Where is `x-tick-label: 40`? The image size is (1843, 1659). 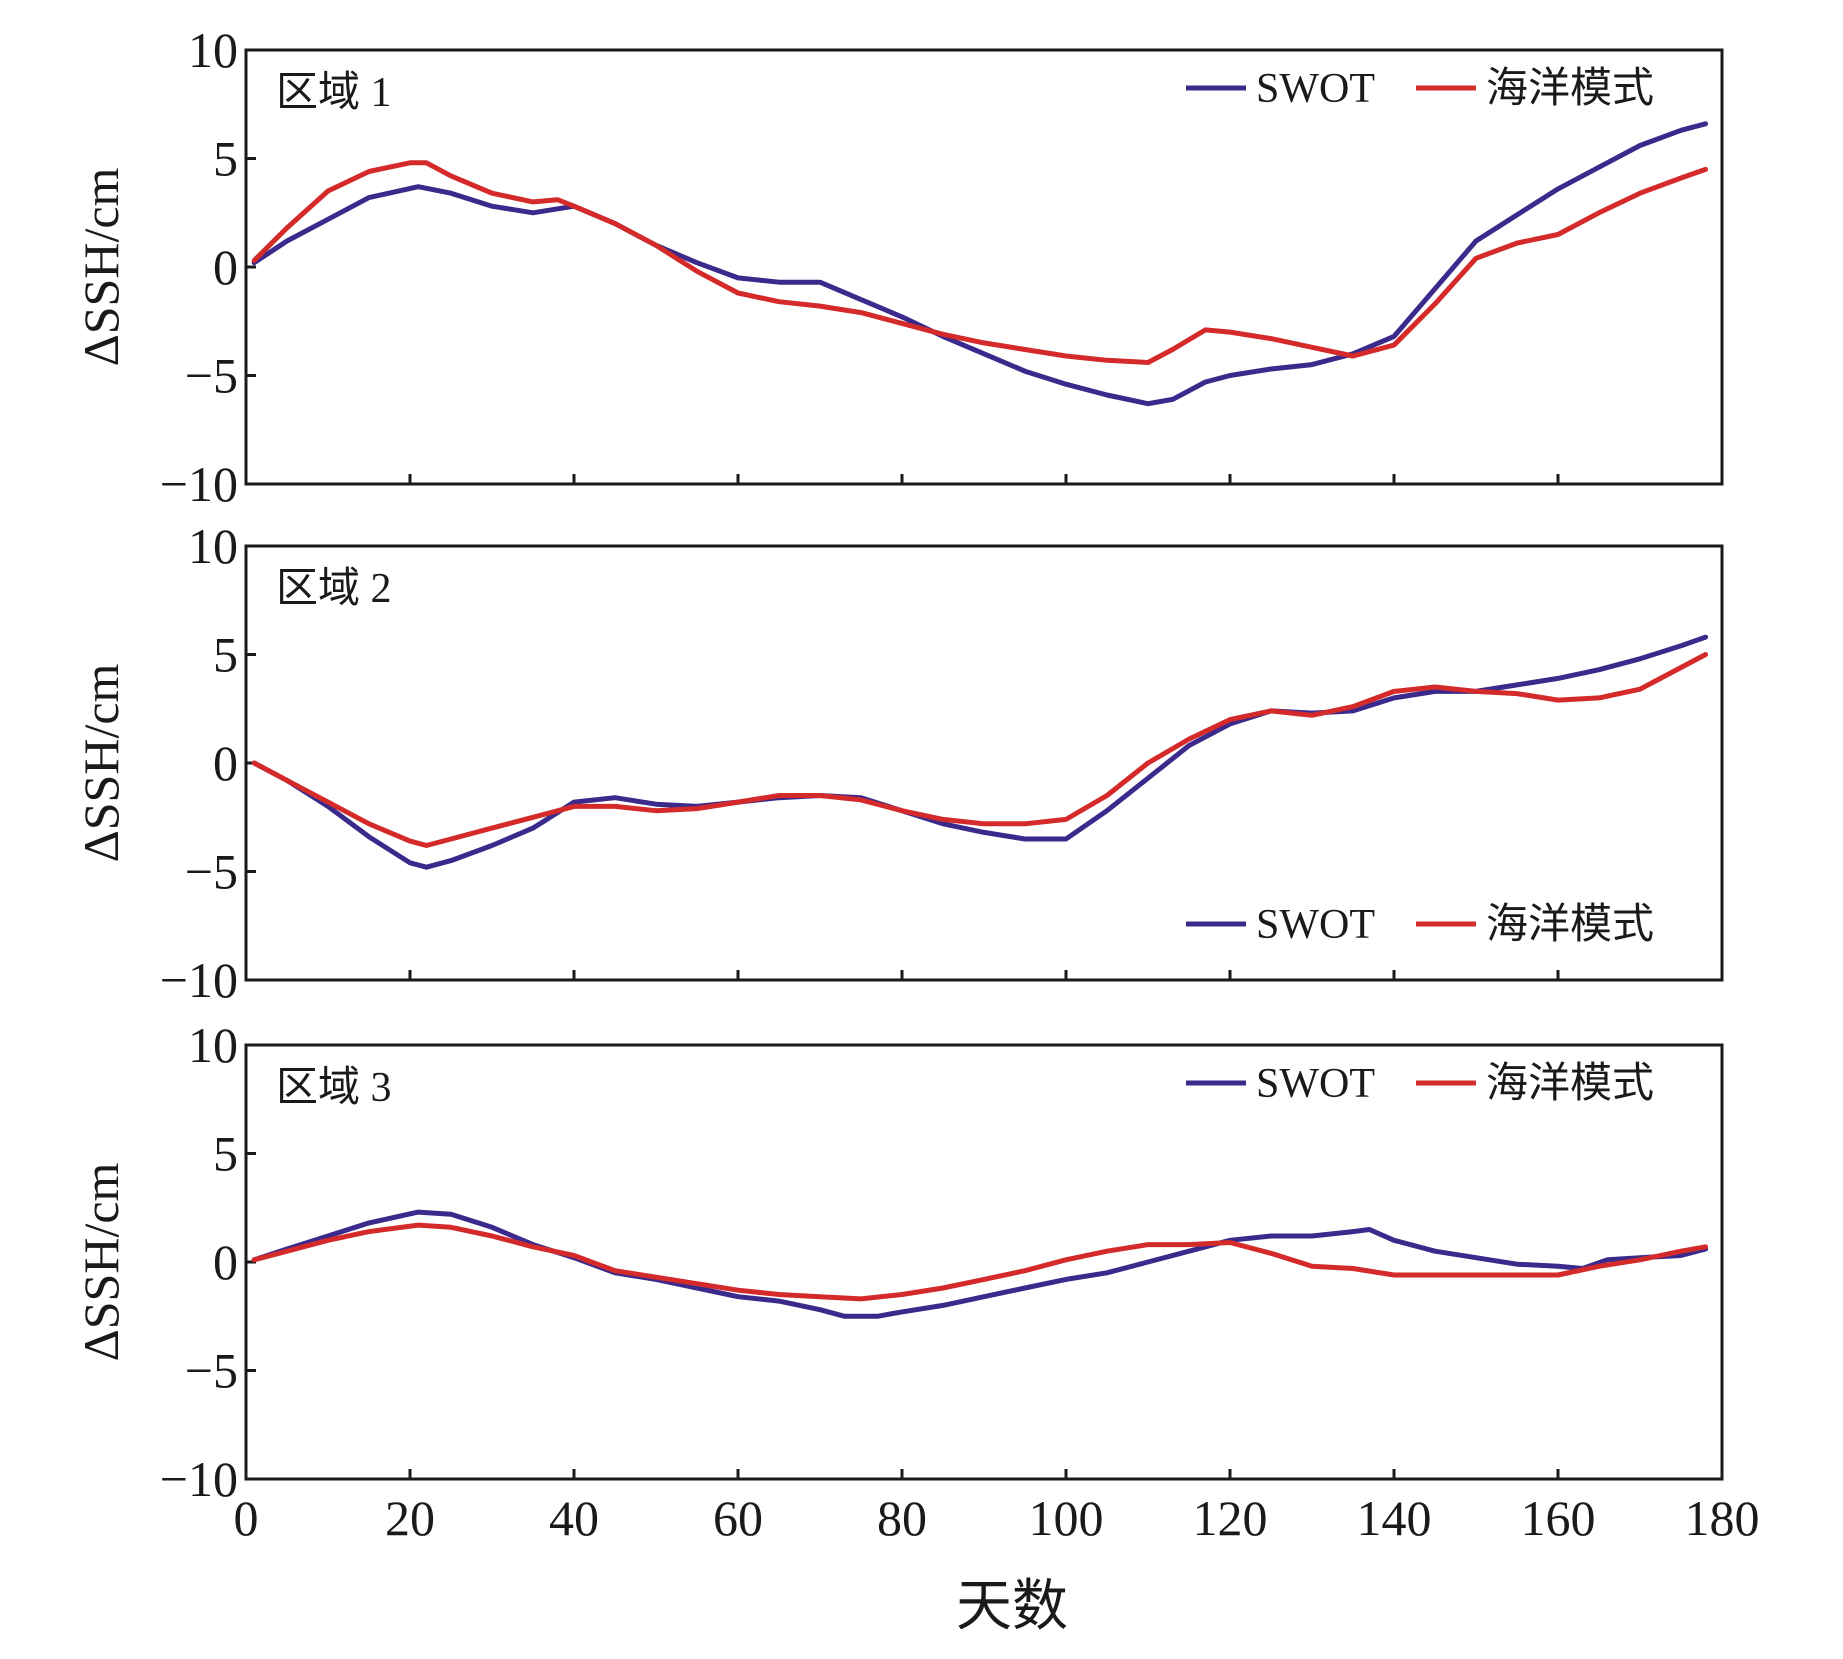 x-tick-label: 40 is located at coordinates (574, 1518).